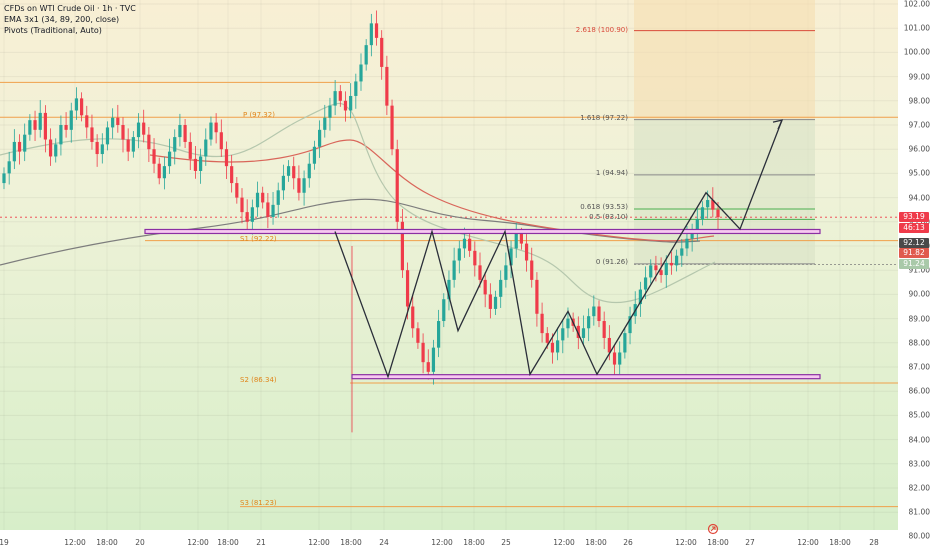  What do you see at coordinates (713, 527) in the screenshot?
I see `alert-icon` at bounding box center [713, 527].